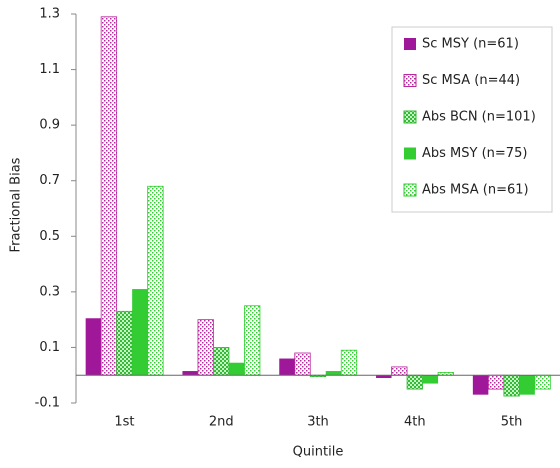  Describe the element at coordinates (471, 80) in the screenshot. I see `legend-label: Sc MSA (n=44)` at that location.